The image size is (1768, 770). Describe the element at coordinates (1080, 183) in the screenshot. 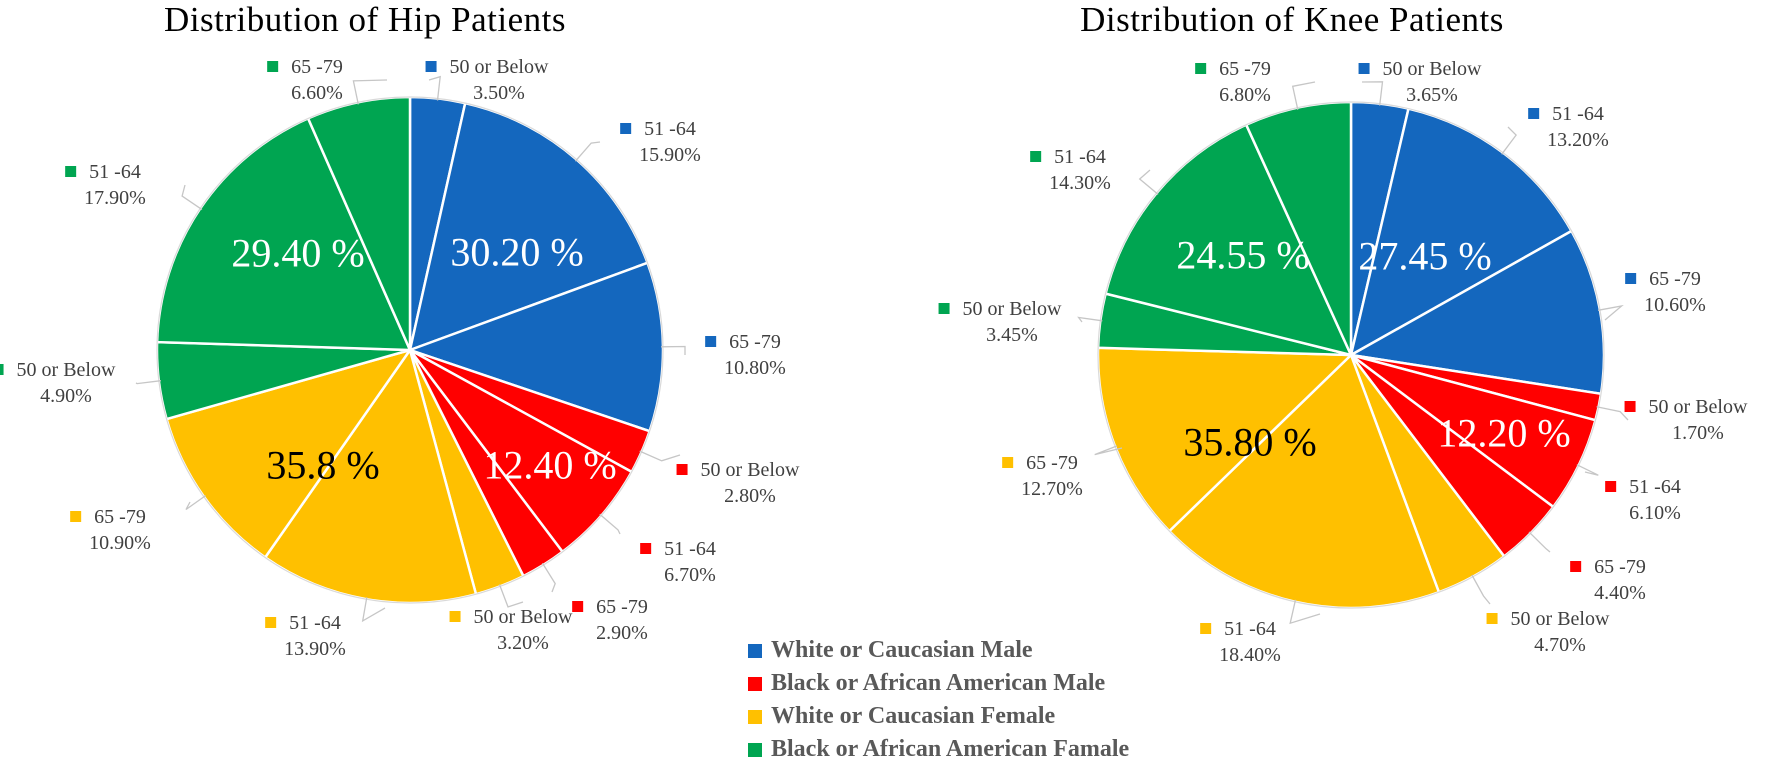

I see `slice-percent-text: 14.30%` at that location.